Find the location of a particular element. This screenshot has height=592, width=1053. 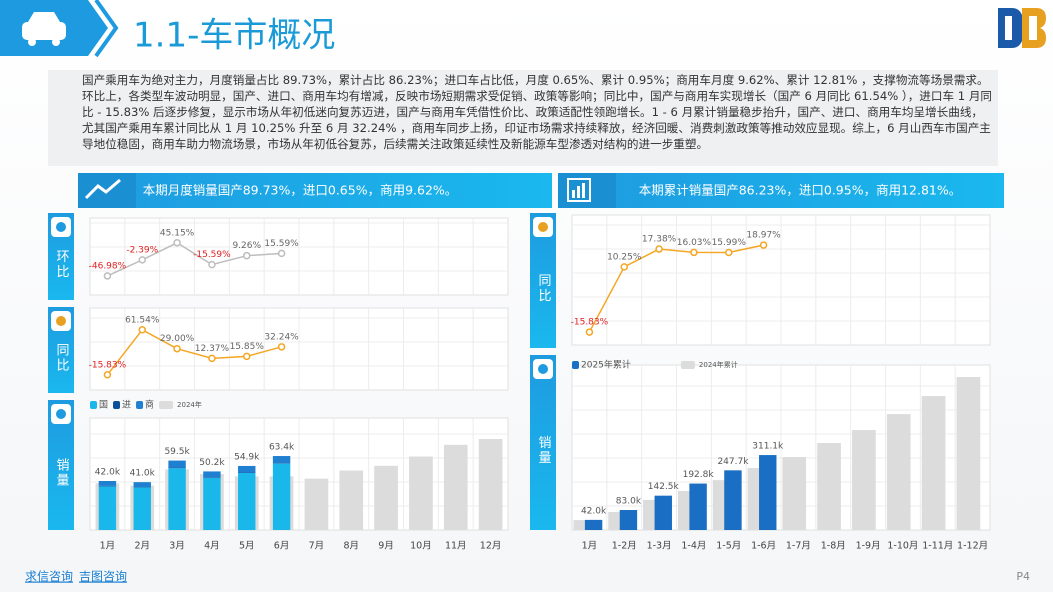

data-label: 59.5k is located at coordinates (177, 452).